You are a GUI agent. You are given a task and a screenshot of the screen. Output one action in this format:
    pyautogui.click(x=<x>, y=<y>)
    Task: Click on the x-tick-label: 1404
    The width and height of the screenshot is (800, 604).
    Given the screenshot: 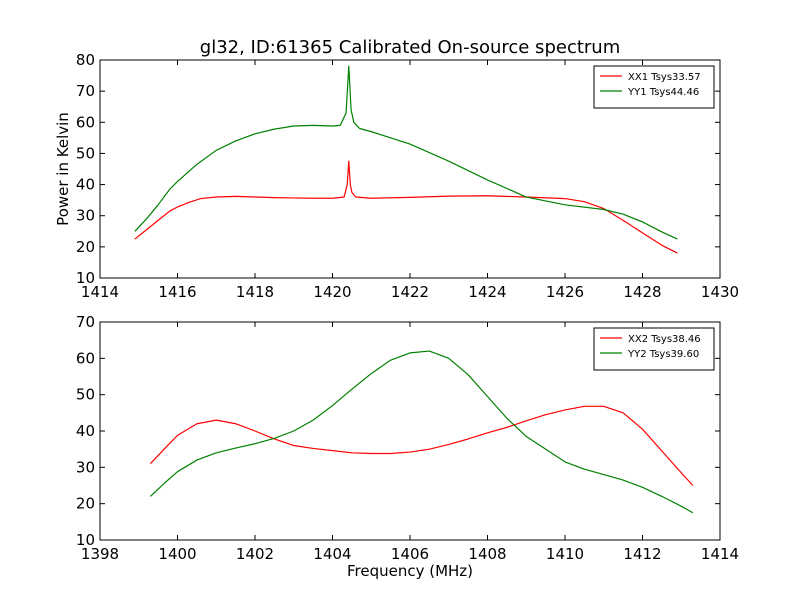 What is the action you would take?
    pyautogui.click(x=332, y=554)
    